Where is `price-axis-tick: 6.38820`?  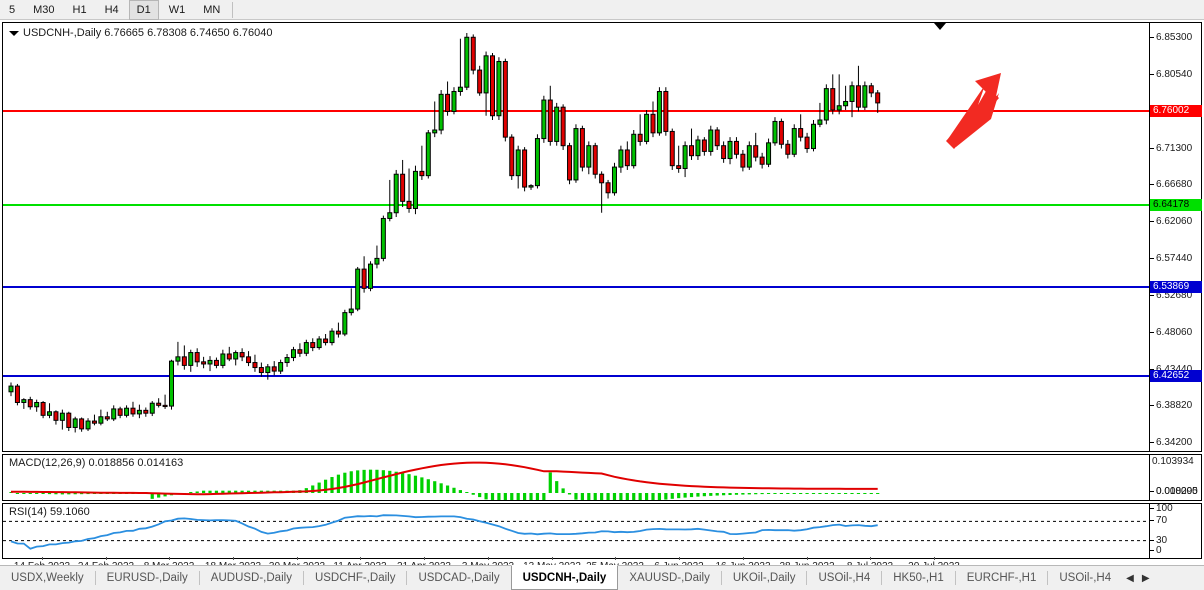
price-axis-tick: 6.38820 is located at coordinates (1171, 405).